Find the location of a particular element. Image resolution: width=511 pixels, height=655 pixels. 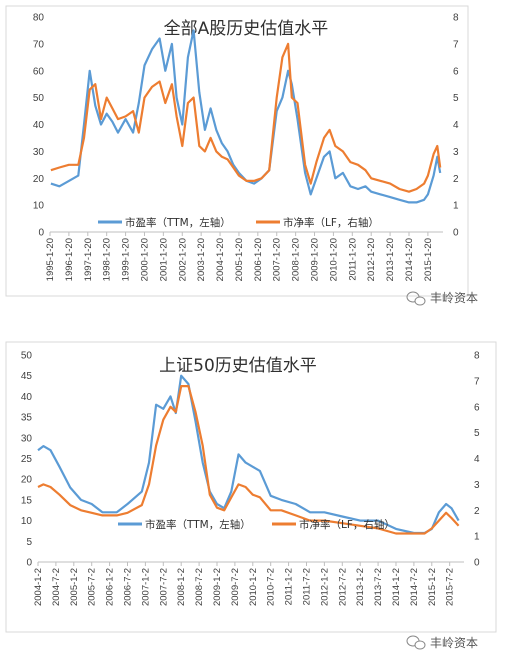

x-tick-label: 2009-1-20 is located at coordinates (315, 259).